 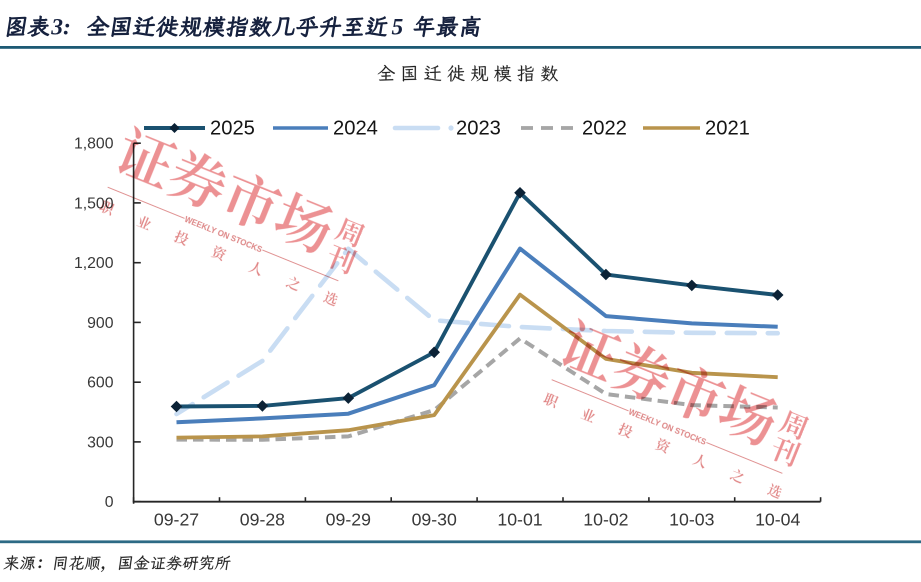 I want to click on svg-text: 2025, so click(x=232, y=128).